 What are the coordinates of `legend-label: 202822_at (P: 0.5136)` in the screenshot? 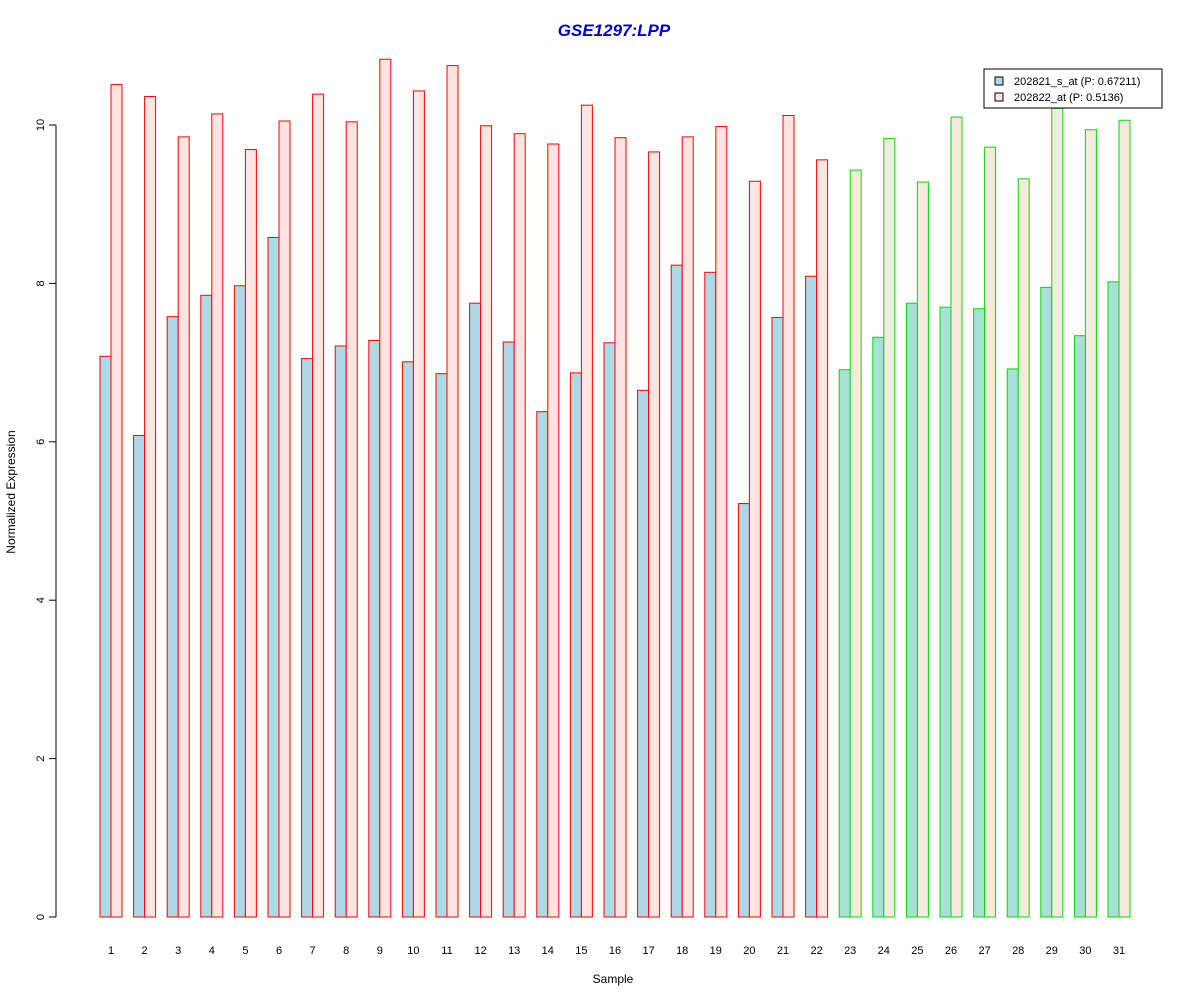 It's located at (1068, 98).